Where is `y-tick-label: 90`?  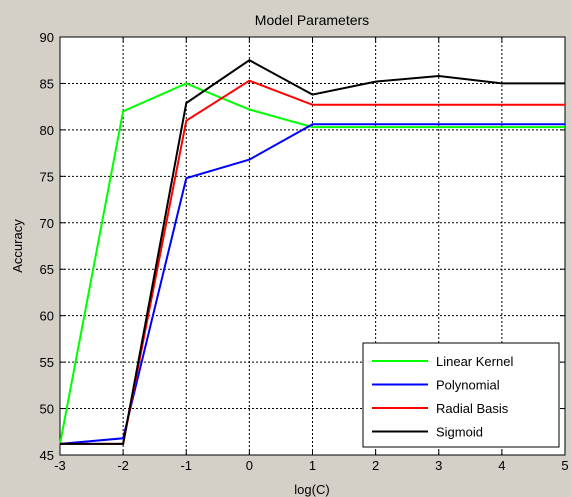
y-tick-label: 90 is located at coordinates (47, 37).